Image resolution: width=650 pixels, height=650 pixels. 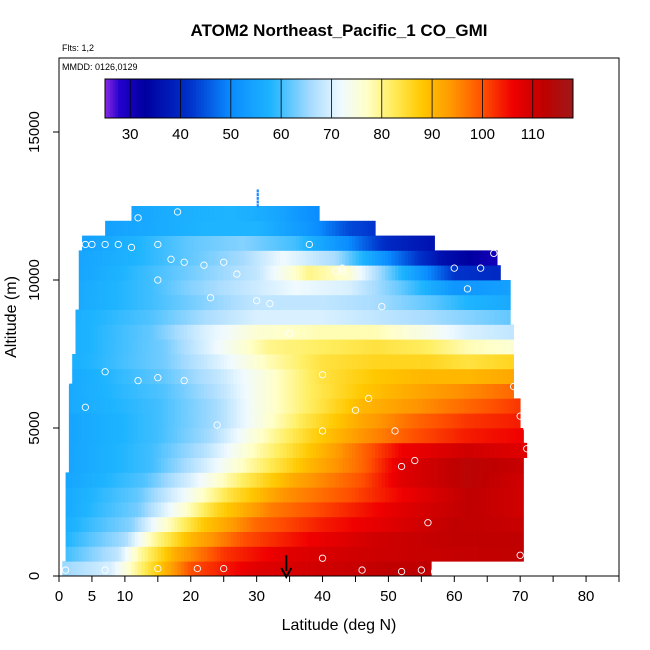 What do you see at coordinates (520, 596) in the screenshot?
I see `x-tick-label: 70` at bounding box center [520, 596].